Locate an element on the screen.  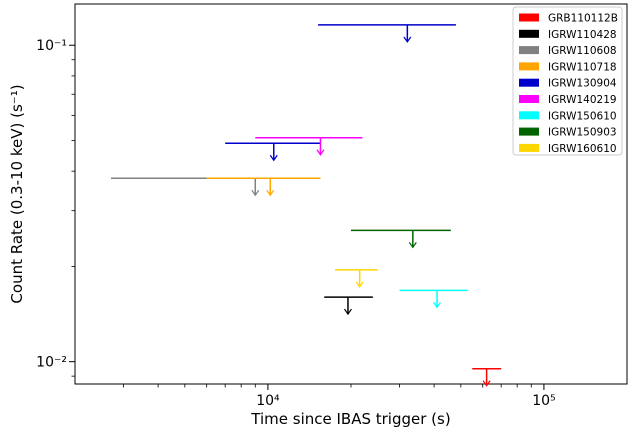
legend-label: IGRW130904 is located at coordinates (582, 84).